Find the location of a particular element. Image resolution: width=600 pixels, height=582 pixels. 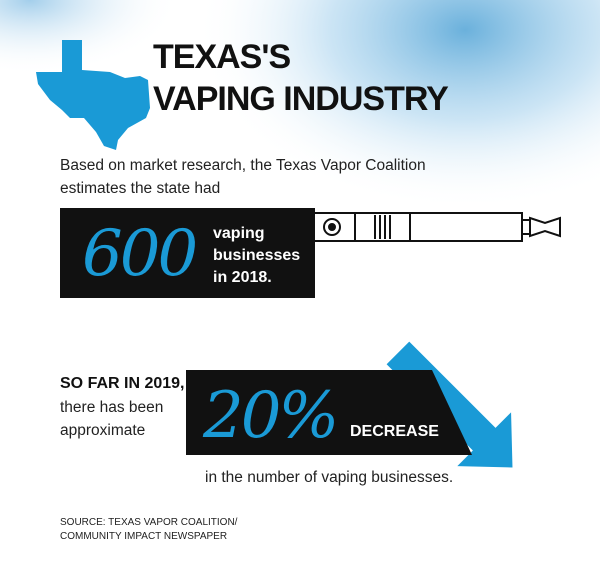

source: COMMUNITY IMPACT NEWSPAPER is located at coordinates (143, 536).